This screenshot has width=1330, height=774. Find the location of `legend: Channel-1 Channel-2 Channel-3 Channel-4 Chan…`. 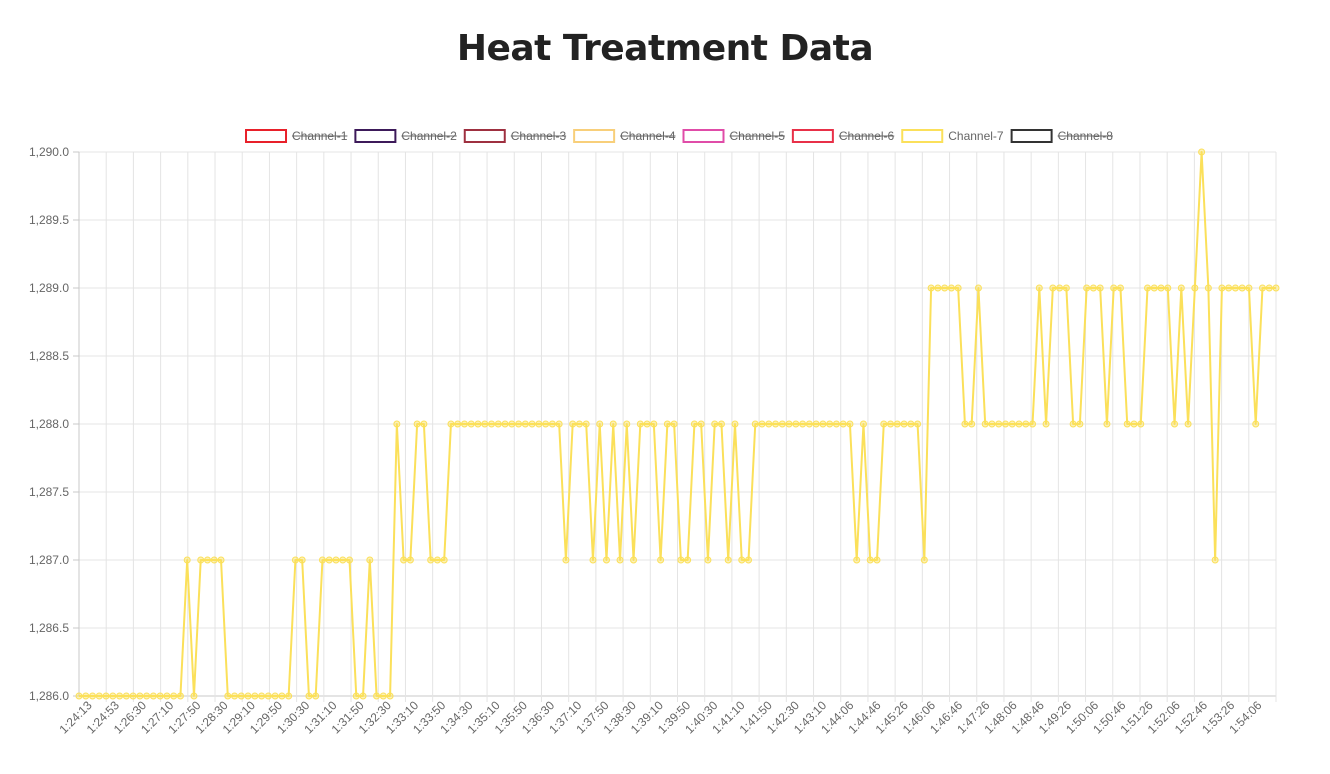

legend: Channel-1 Channel-2 Channel-3 Channel-4 Chan… is located at coordinates (679, 136).